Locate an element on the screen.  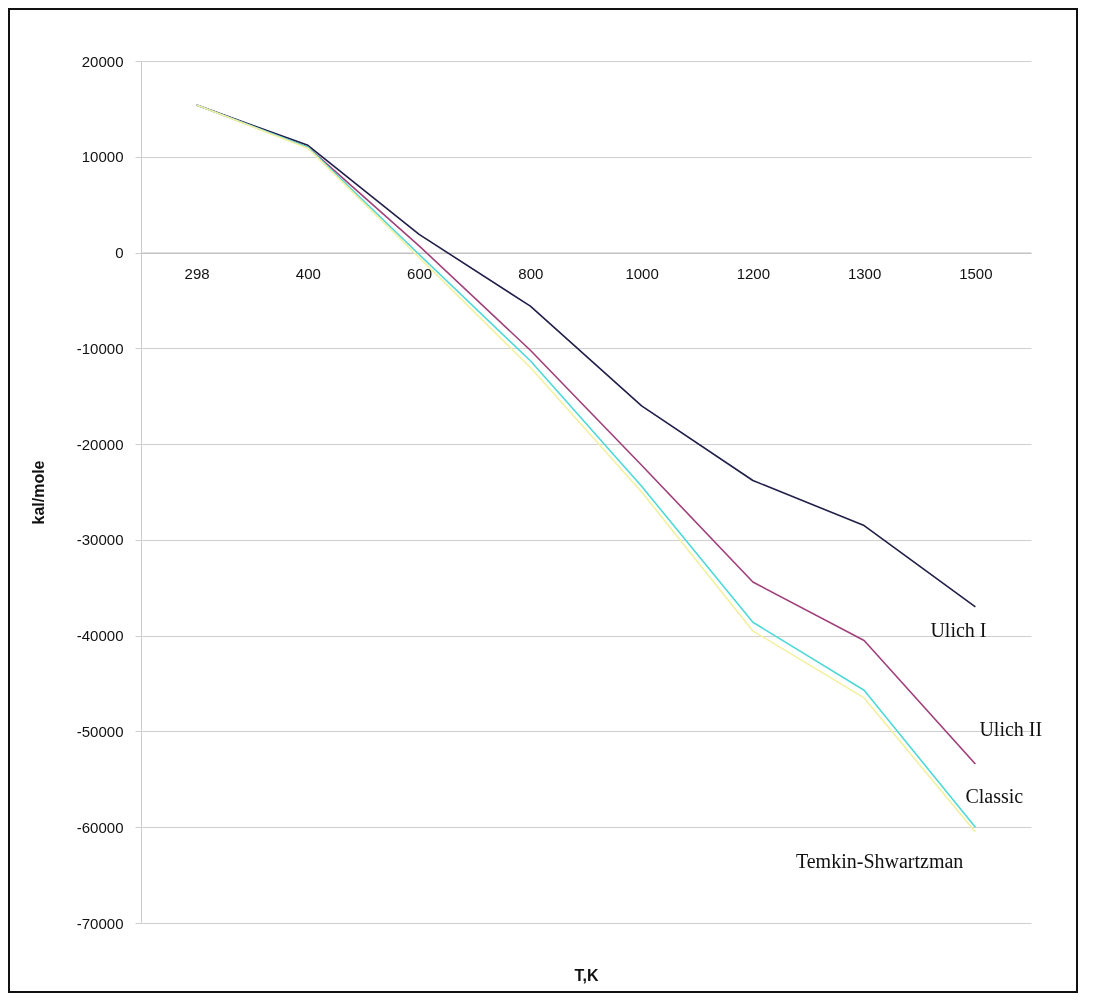
x-tick-label: 1000 is located at coordinates (642, 274).